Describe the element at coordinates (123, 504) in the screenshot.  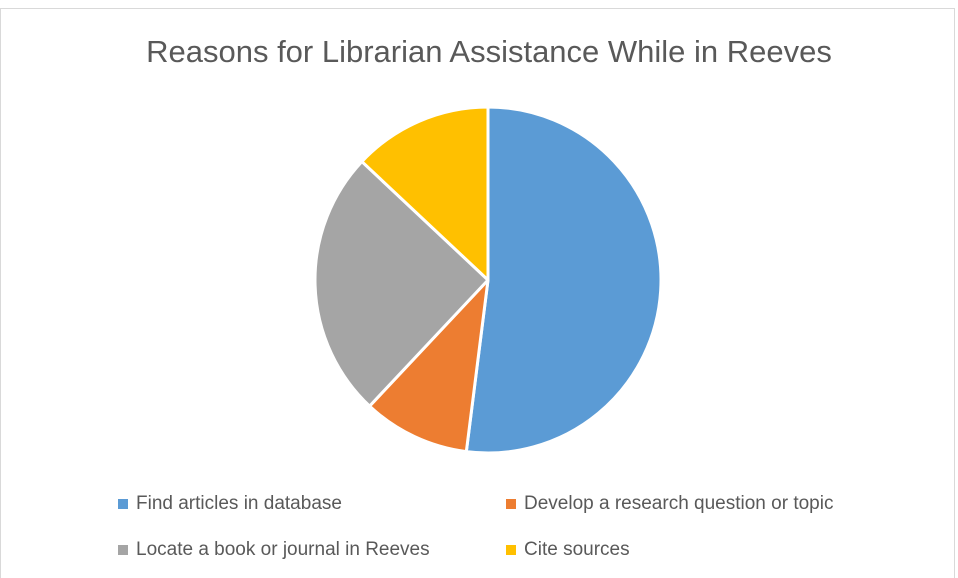
I see `legend-swatch-find-articles` at that location.